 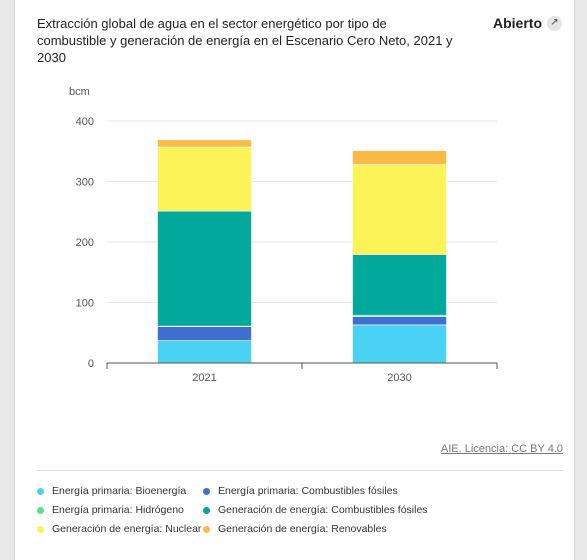 What do you see at coordinates (85, 183) in the screenshot?
I see `y-tick-label: 300` at bounding box center [85, 183].